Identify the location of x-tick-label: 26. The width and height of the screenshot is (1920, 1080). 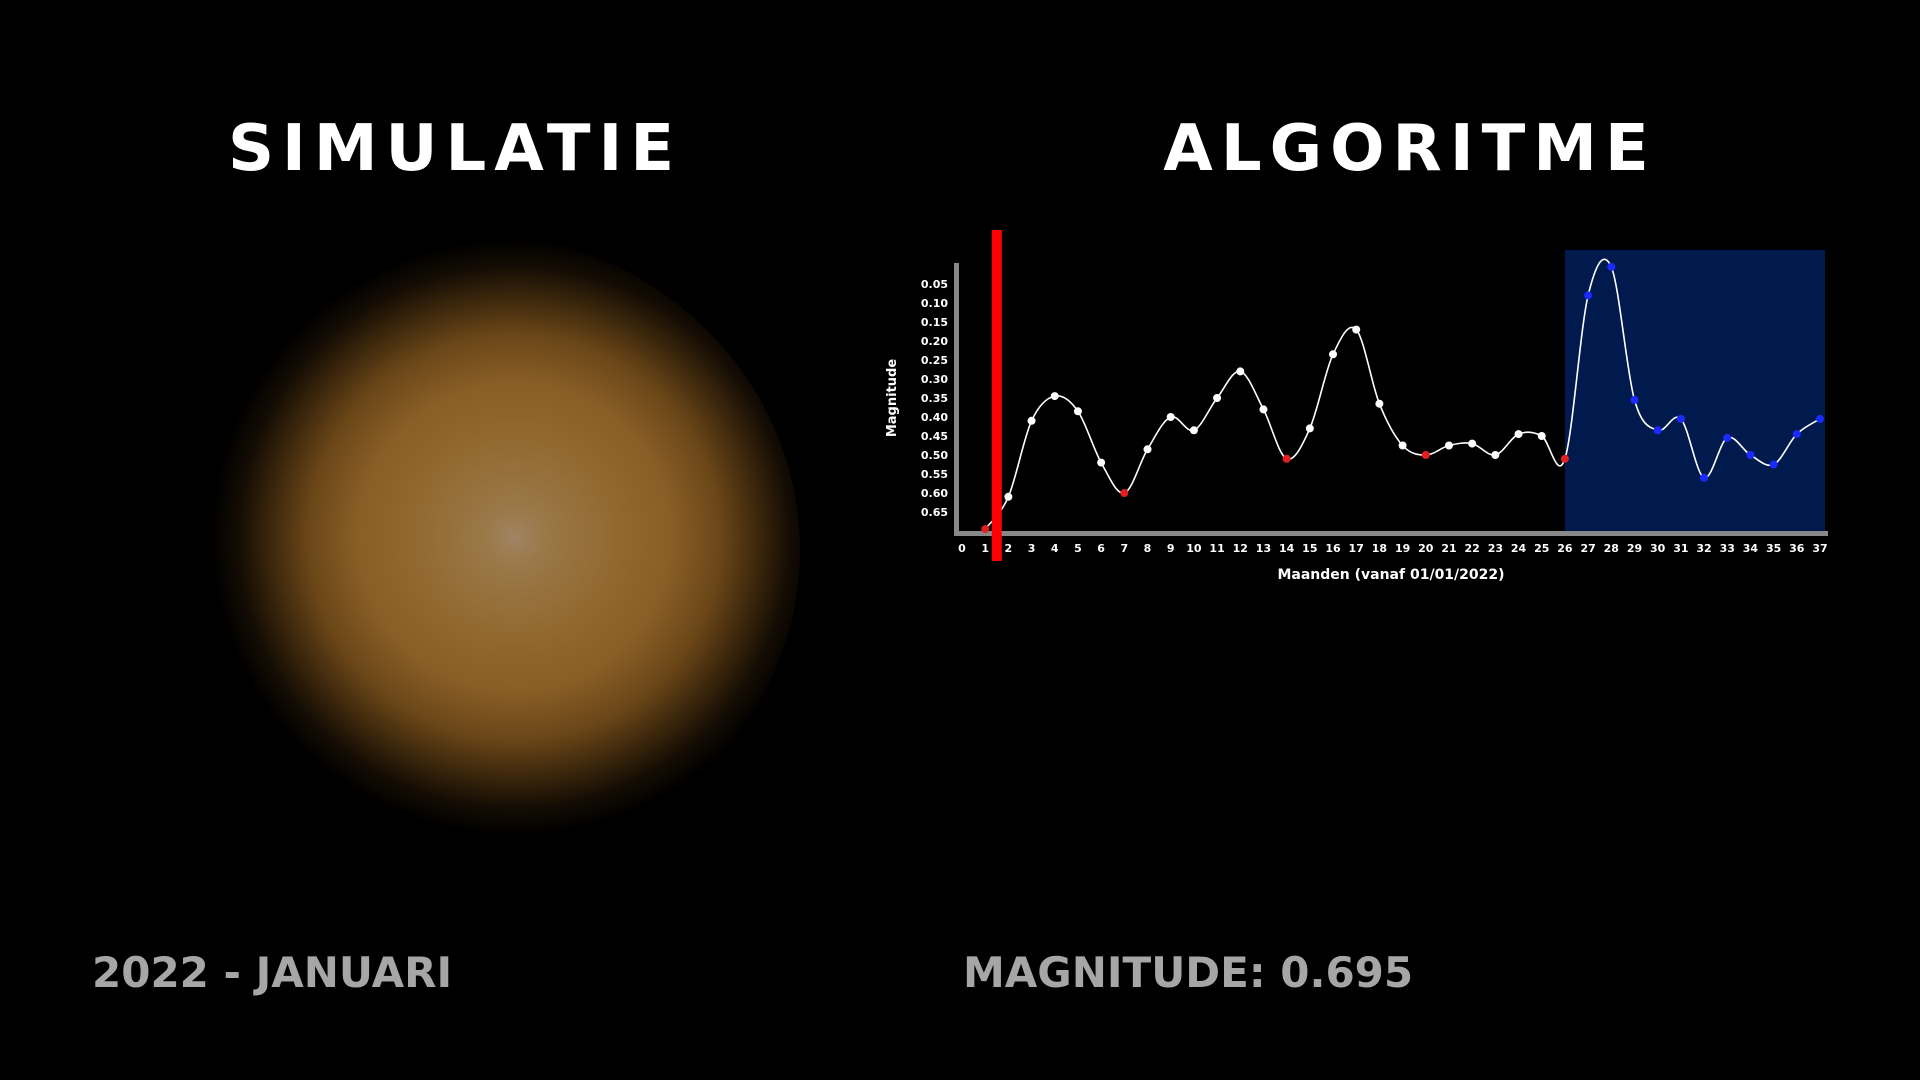
(1565, 548).